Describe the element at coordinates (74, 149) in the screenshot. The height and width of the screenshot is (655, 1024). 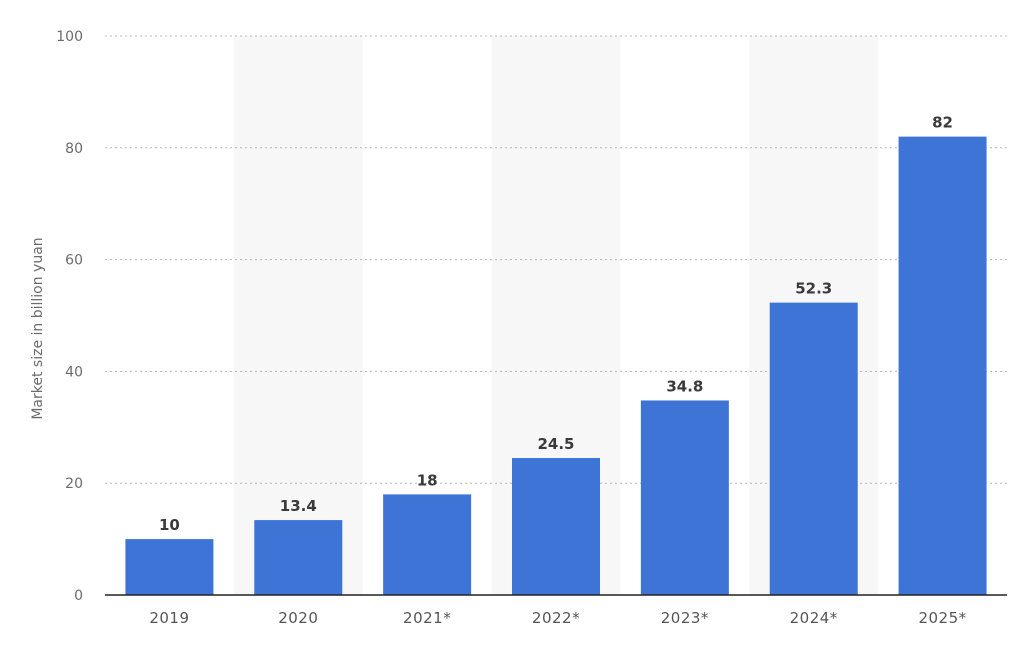
I see `y-tick-label: 80` at that location.